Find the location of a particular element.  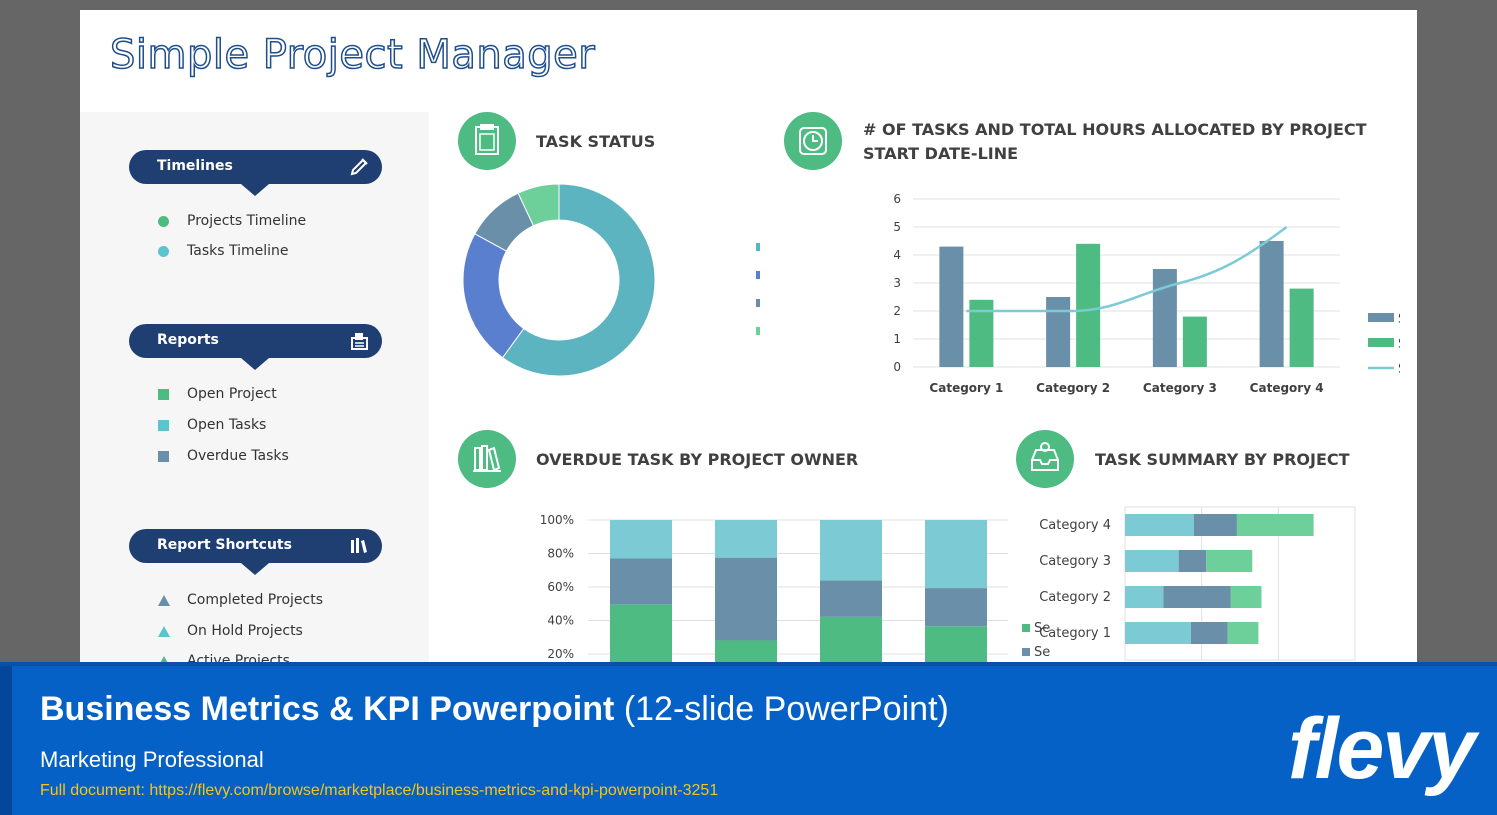

y-tick-label: 40% is located at coordinates (560, 621).